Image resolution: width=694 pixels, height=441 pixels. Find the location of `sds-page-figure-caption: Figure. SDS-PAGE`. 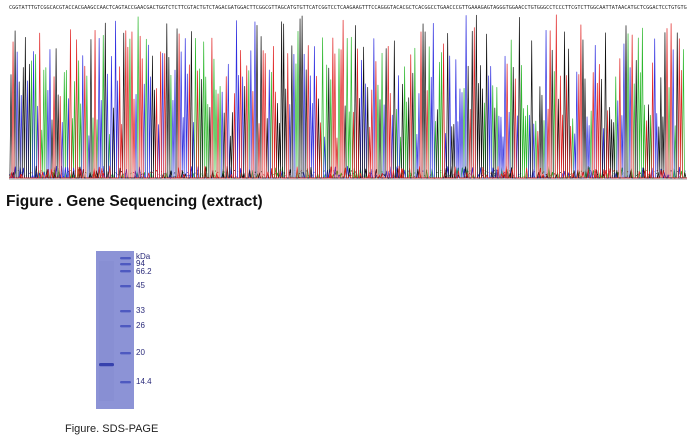

sds-page-figure-caption: Figure. SDS-PAGE is located at coordinates (112, 429).